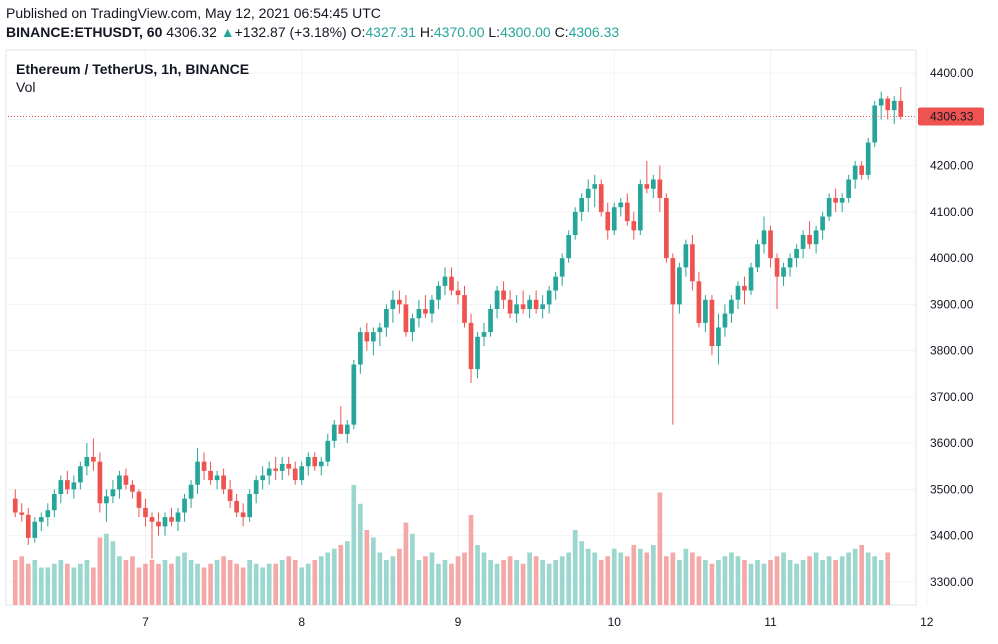 The width and height of the screenshot is (998, 644). What do you see at coordinates (594, 32) in the screenshot?
I see `close-value: 4306.33` at bounding box center [594, 32].